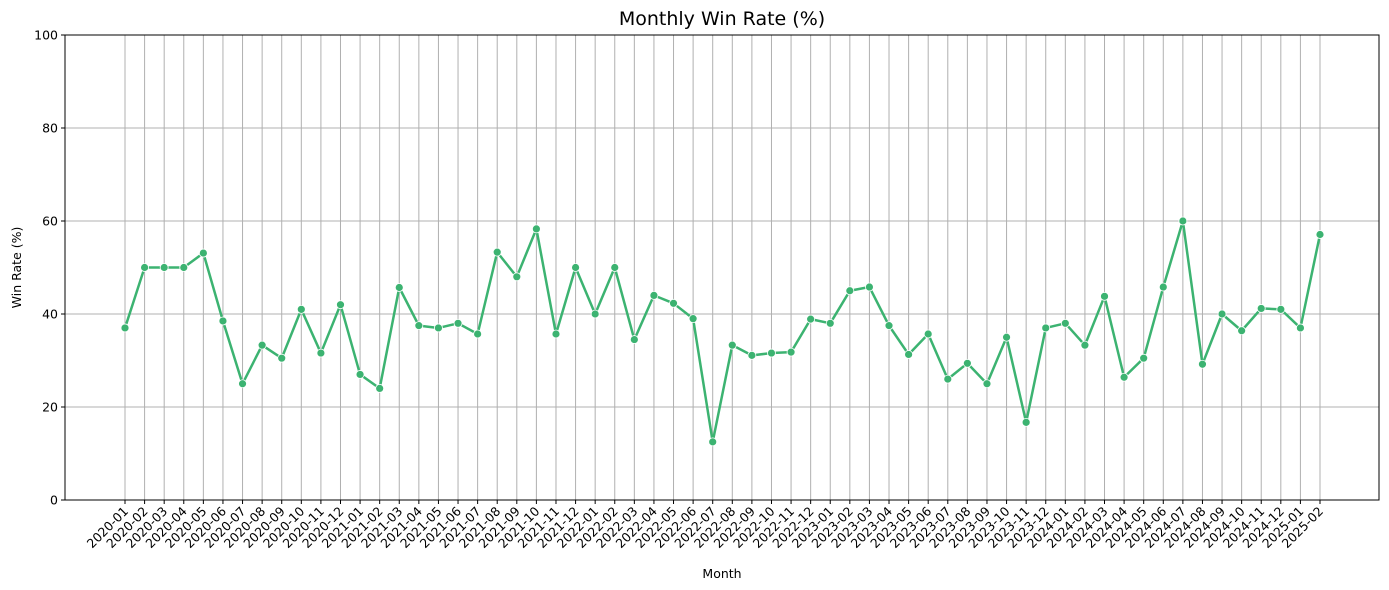  Describe the element at coordinates (54, 500) in the screenshot. I see `y-tick-label: 0` at that location.